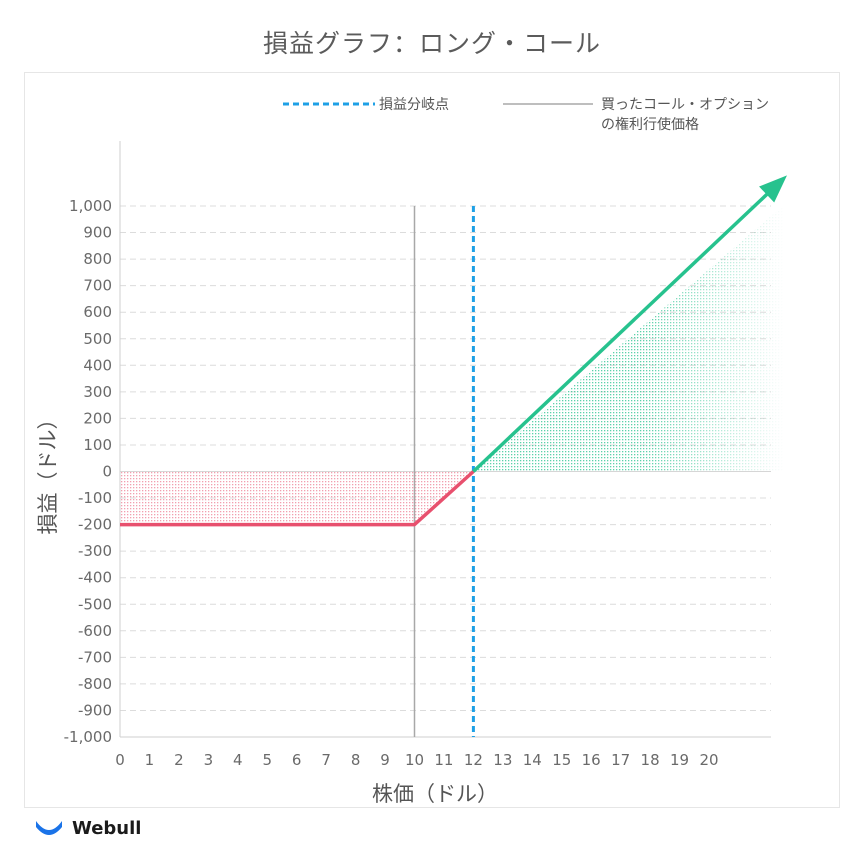 This screenshot has height=864, width=864. What do you see at coordinates (97, 392) in the screenshot?
I see `y-tick-label: 300` at bounding box center [97, 392].